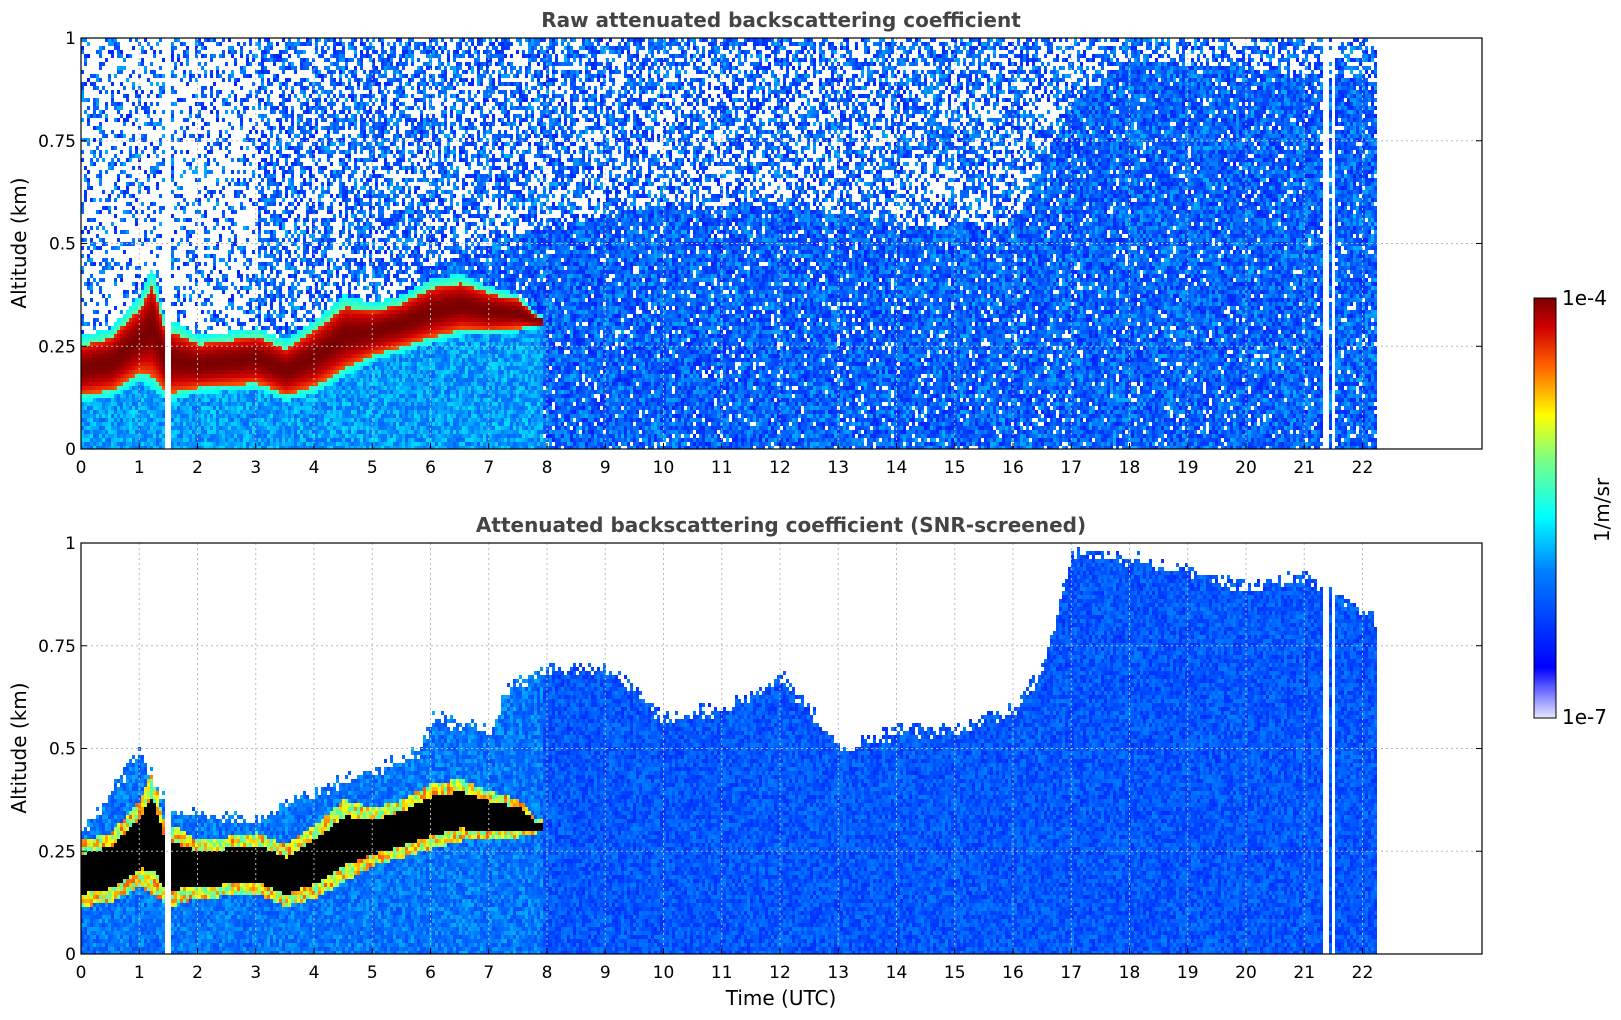 The width and height of the screenshot is (1621, 1020). Describe the element at coordinates (1602, 509) in the screenshot. I see `colorbar-unit-label: 1/m/sr` at that location.